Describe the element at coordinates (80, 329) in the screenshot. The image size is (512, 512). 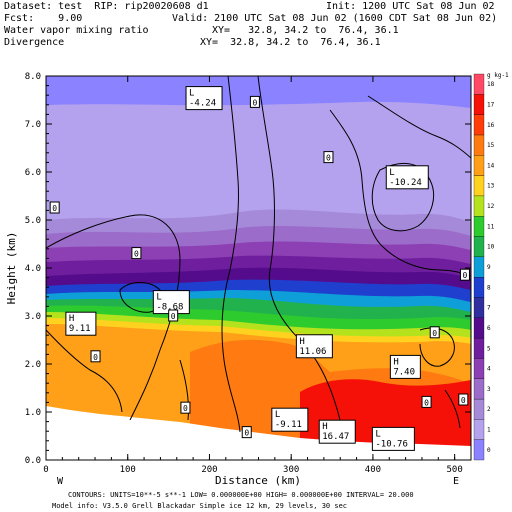
I see `extremum-value: 9.11` at that location.